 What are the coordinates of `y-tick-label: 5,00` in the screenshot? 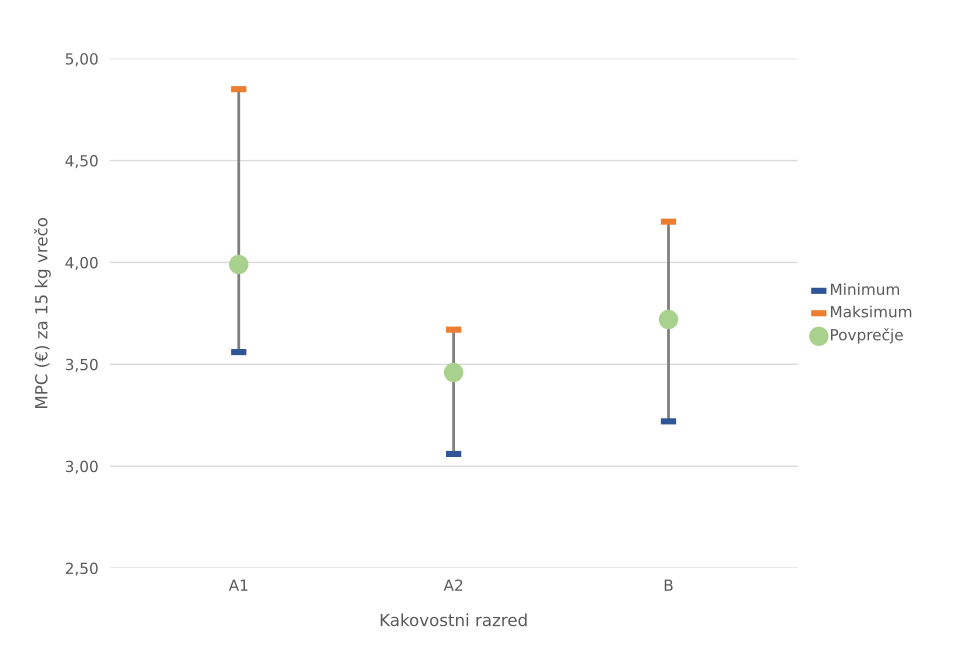 It's located at (82, 59).